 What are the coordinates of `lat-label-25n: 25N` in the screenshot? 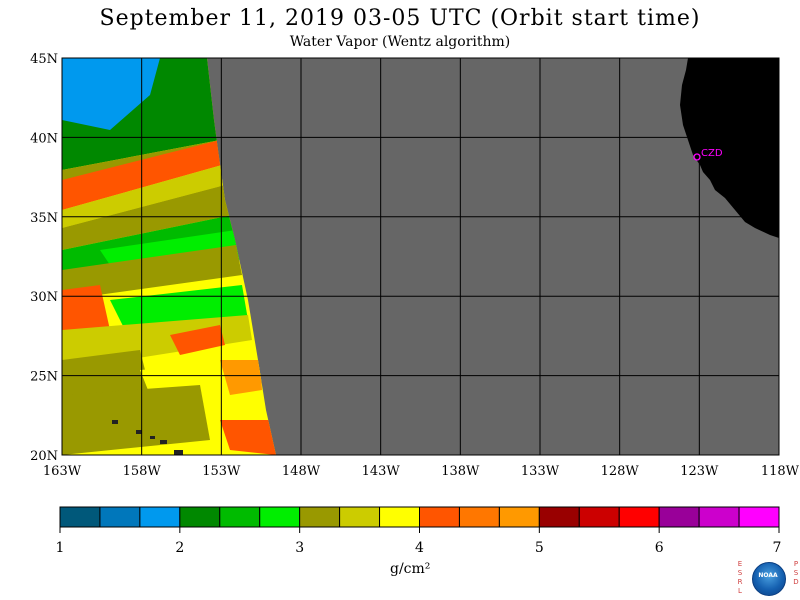 It's located at (44, 377).